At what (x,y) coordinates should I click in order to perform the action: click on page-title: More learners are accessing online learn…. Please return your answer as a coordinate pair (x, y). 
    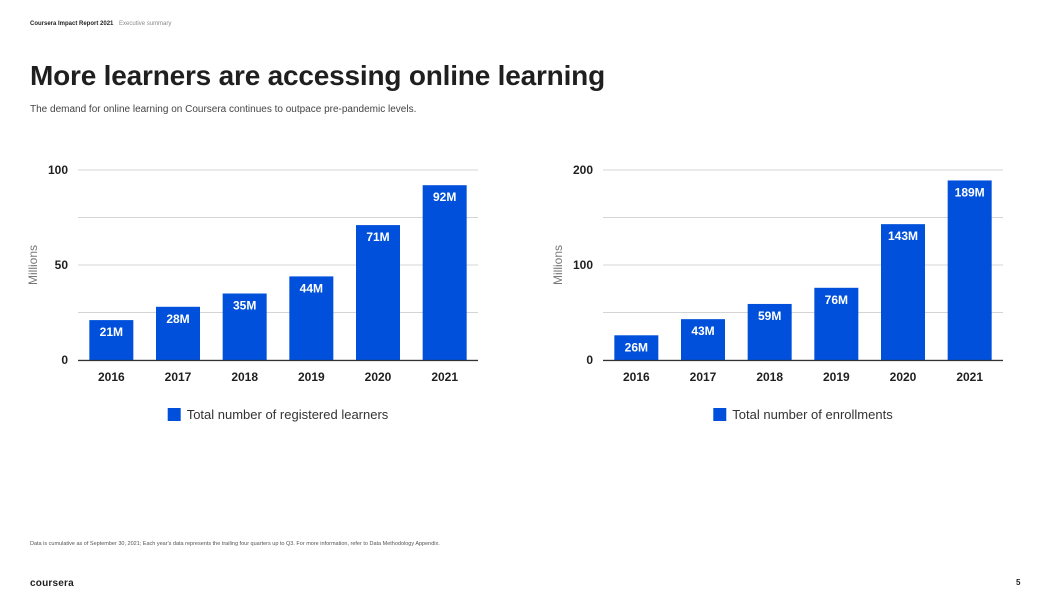
    Looking at the image, I should click on (317, 75).